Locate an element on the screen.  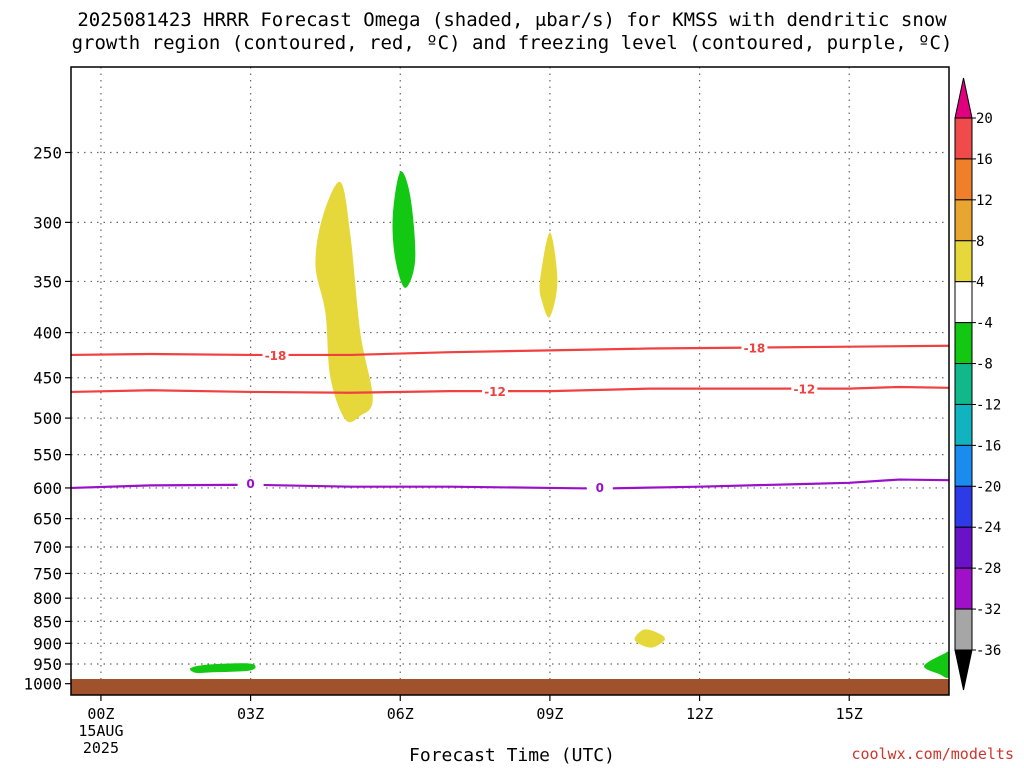
contour-label--12-2: -12 is located at coordinates (804, 389).